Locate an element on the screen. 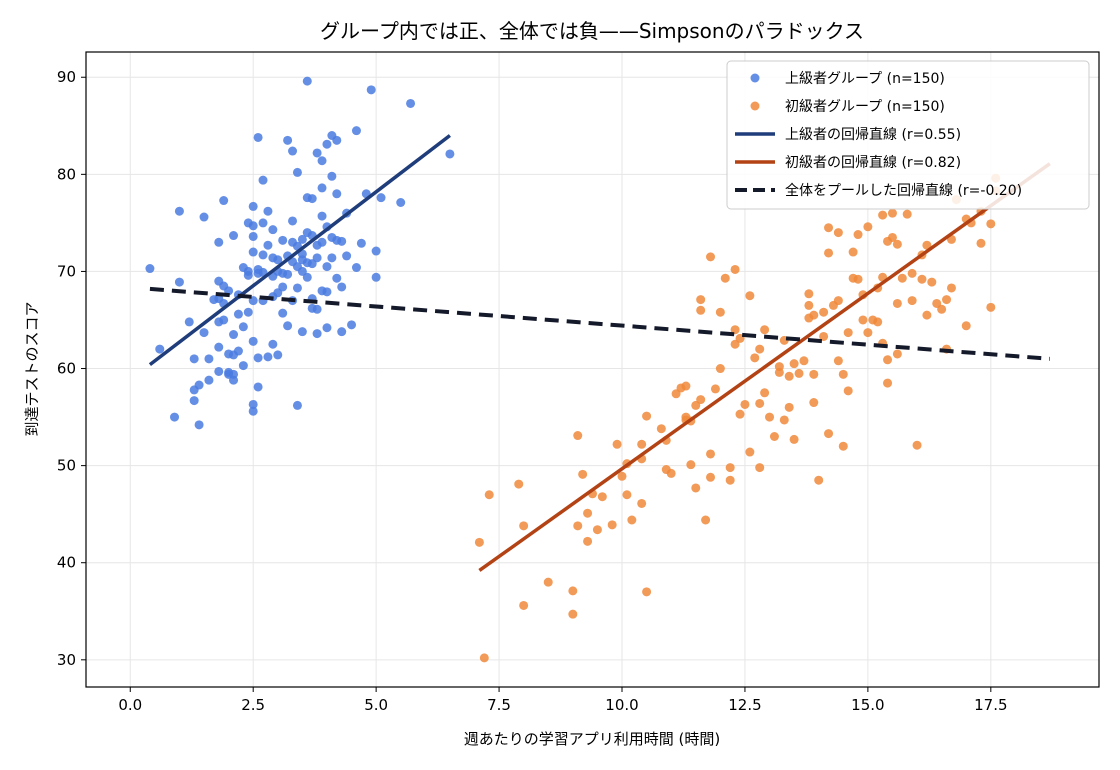  x-tick-label: 0.0 is located at coordinates (130, 705).